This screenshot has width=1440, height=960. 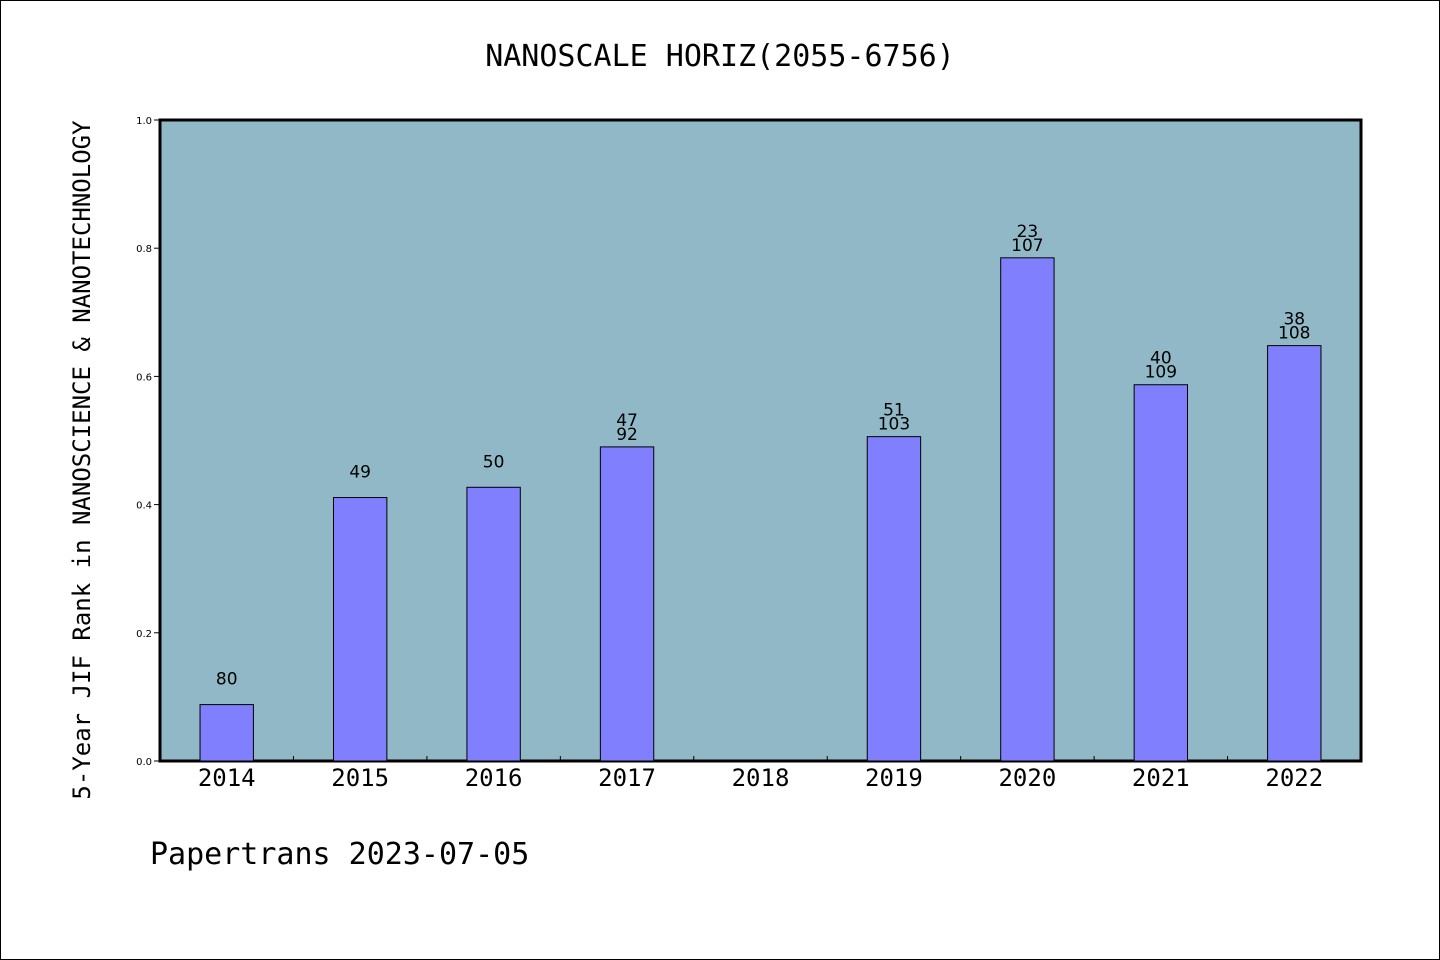 I want to click on footer-text: Papertrans 2023-07-05, so click(x=339, y=854).